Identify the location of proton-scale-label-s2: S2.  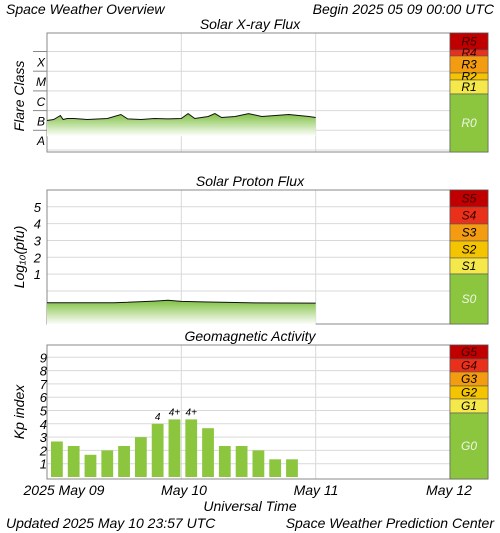
(469, 250).